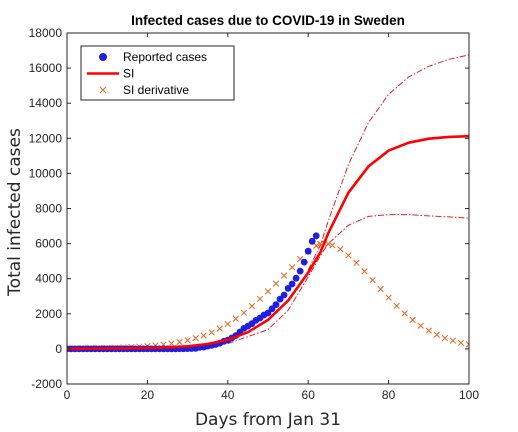 The height and width of the screenshot is (432, 518). Describe the element at coordinates (46, 33) in the screenshot. I see `y-tick-label: 18000` at that location.